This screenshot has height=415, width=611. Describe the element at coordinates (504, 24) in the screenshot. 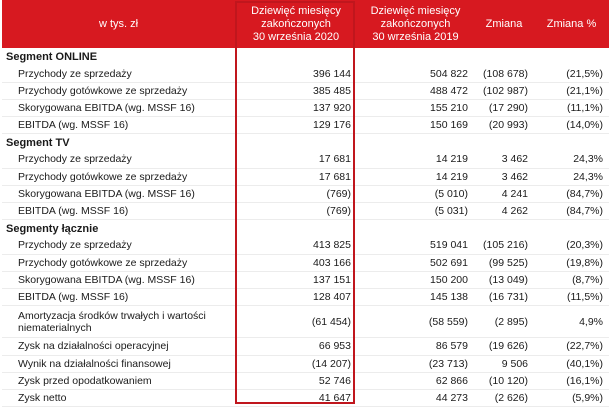

I see `header-col-change: Zmiana` at that location.